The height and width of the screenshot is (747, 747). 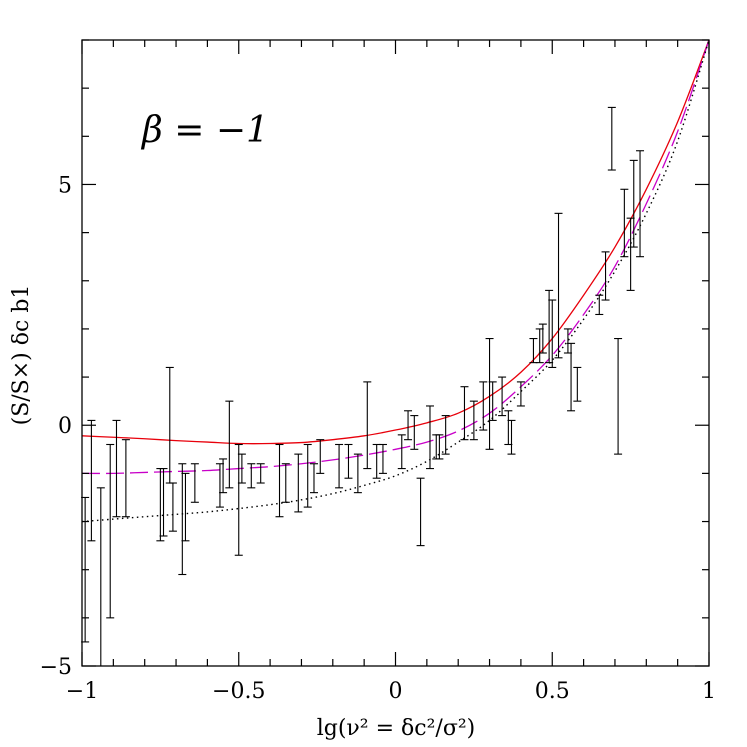 What do you see at coordinates (709, 691) in the screenshot?
I see `x-tick-label: 1` at bounding box center [709, 691].